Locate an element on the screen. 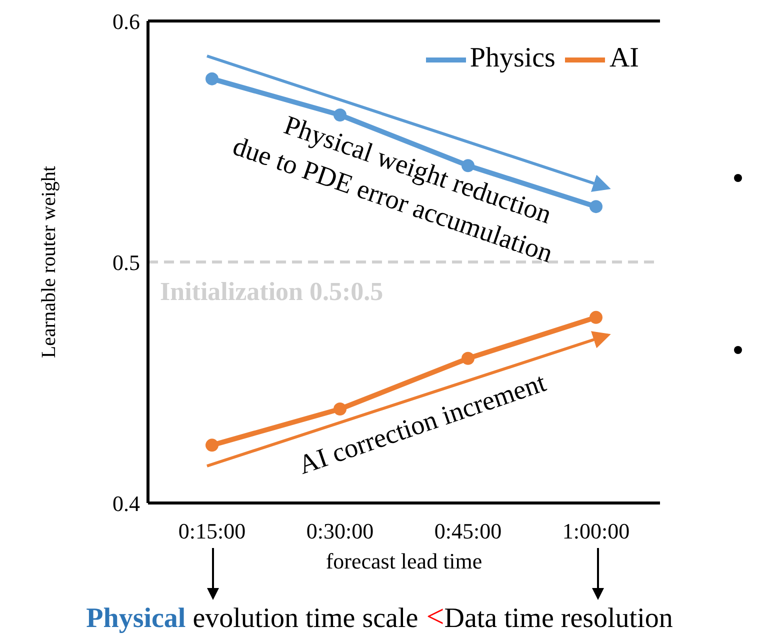  x-axis-title: forecast lead time is located at coordinates (404, 561).